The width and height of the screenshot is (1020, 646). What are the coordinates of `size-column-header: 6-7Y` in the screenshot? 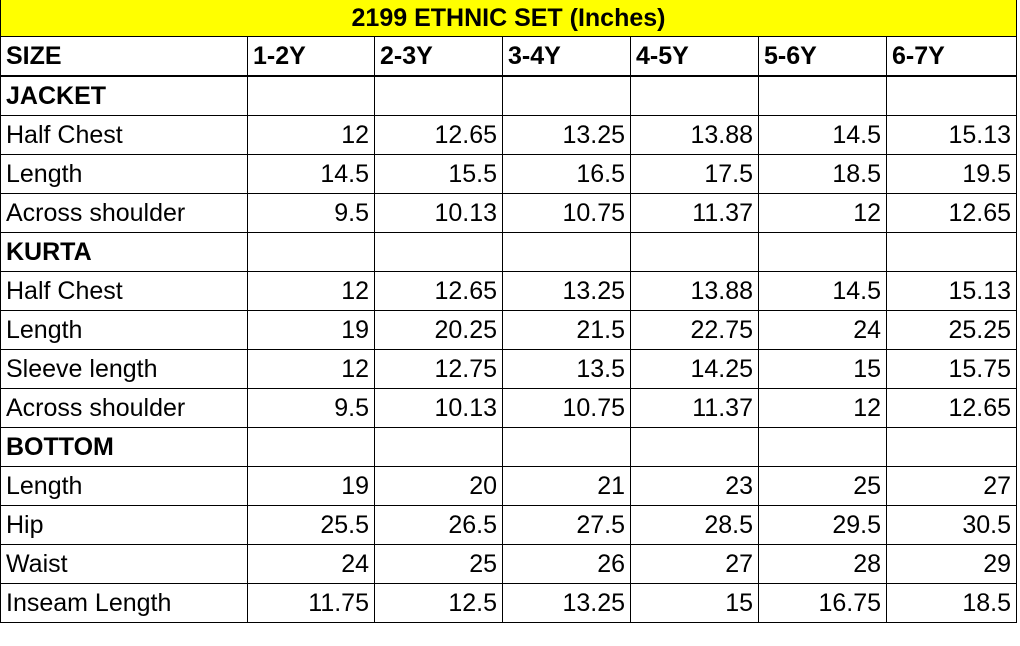 It's located at (951, 56).